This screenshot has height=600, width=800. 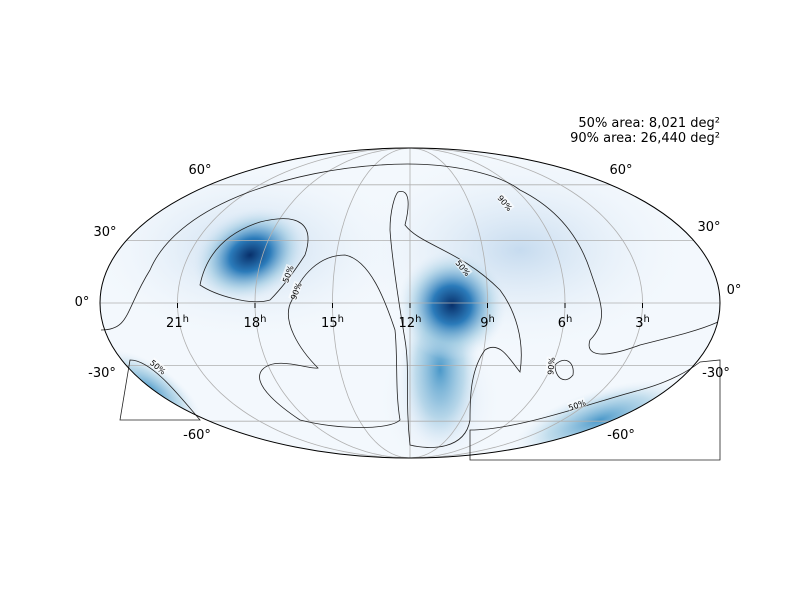 What do you see at coordinates (708, 227) in the screenshot?
I see `dec-label-right: 30°` at bounding box center [708, 227].